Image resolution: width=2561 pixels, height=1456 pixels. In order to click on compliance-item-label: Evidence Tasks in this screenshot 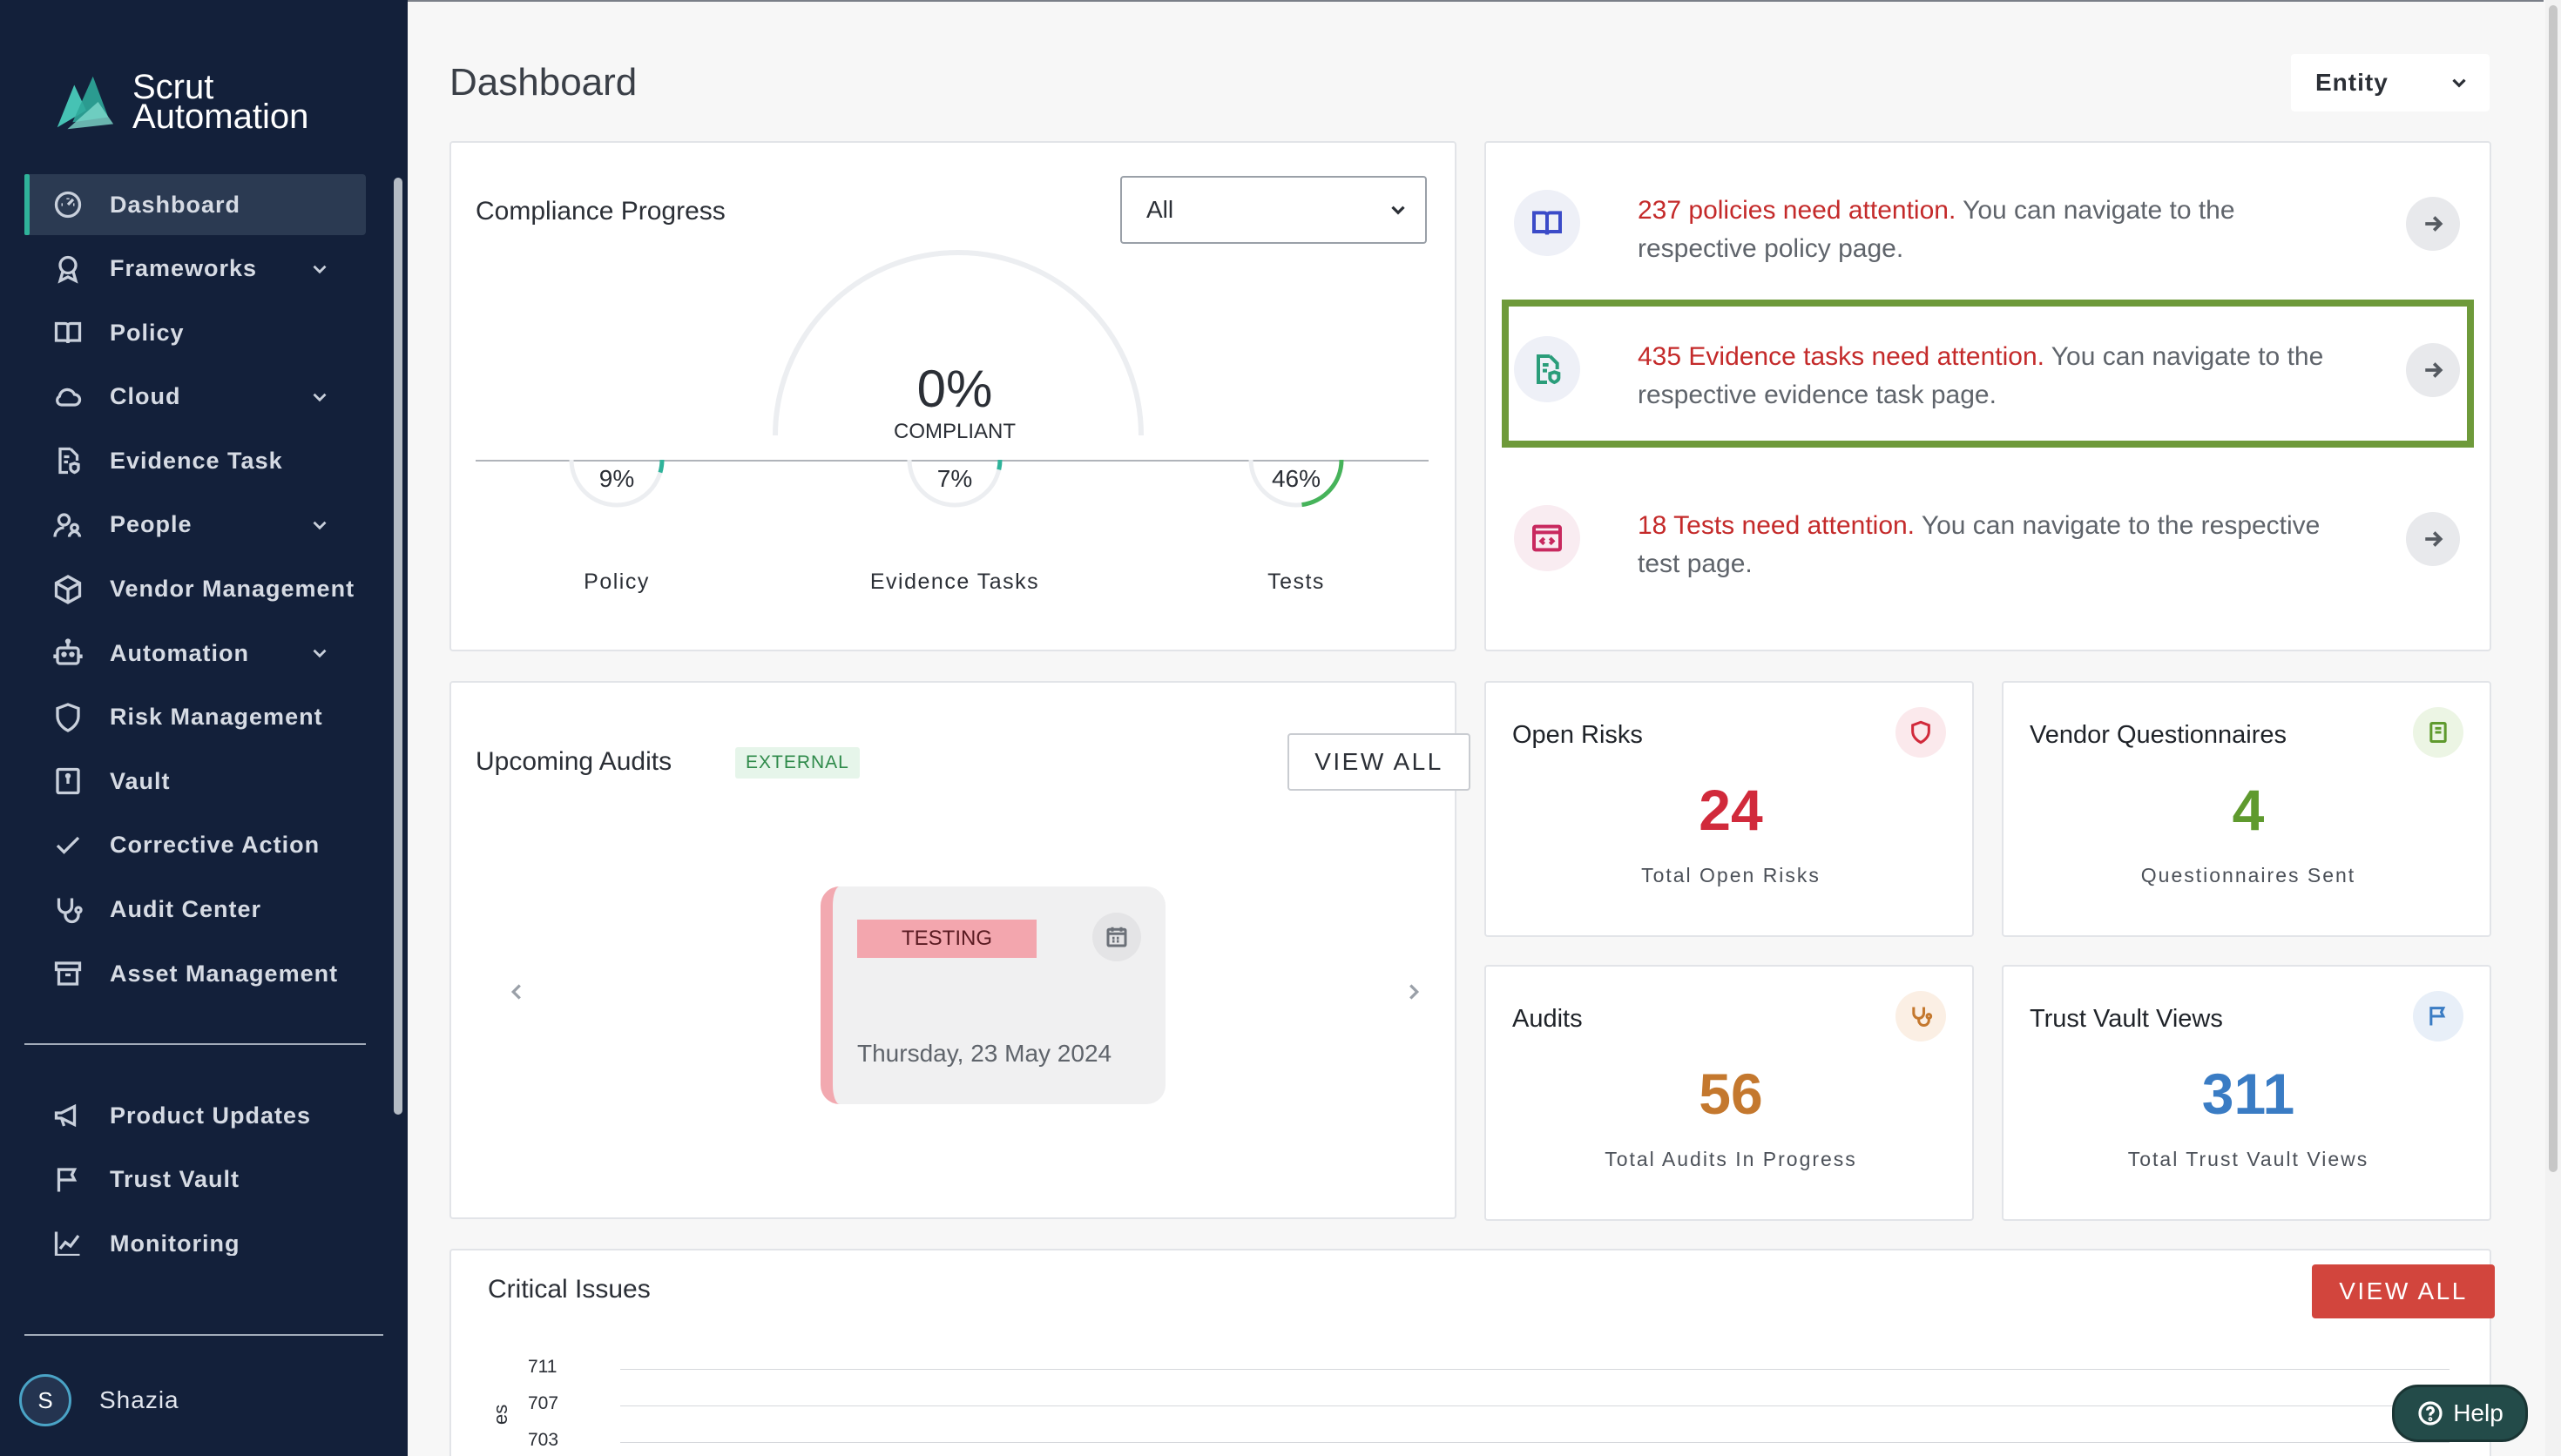, I will do `click(954, 582)`.